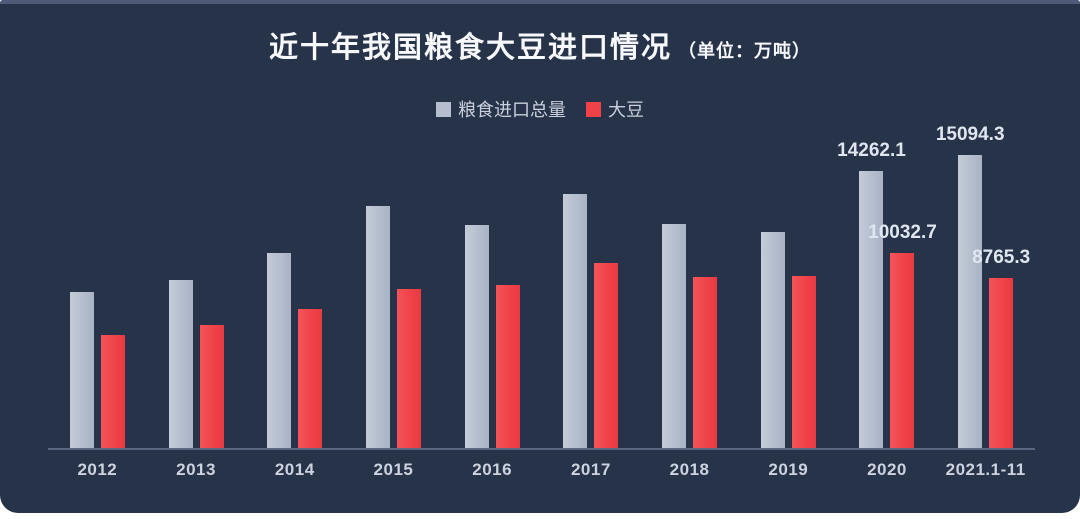 This screenshot has width=1080, height=519. I want to click on value-label: 10032.7, so click(902, 233).